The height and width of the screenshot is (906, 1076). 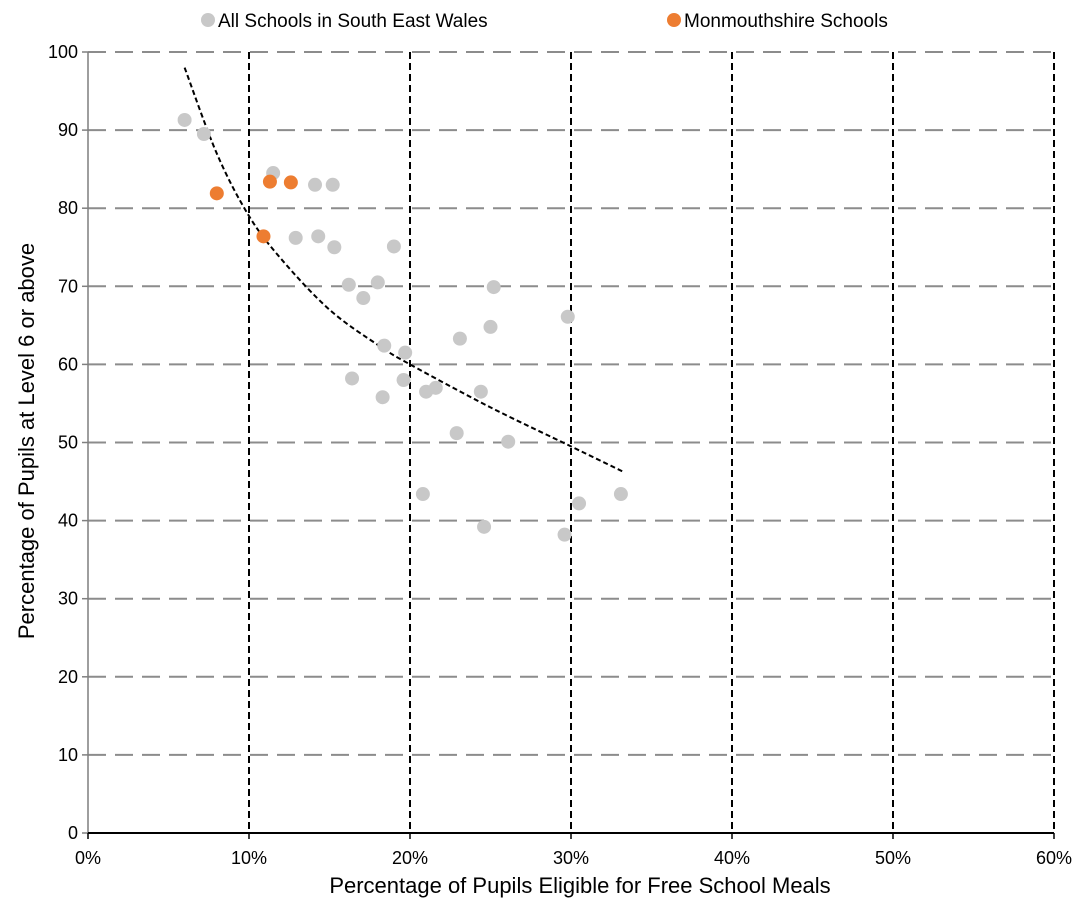 I want to click on x-tick-label: 10%, so click(x=249, y=858).